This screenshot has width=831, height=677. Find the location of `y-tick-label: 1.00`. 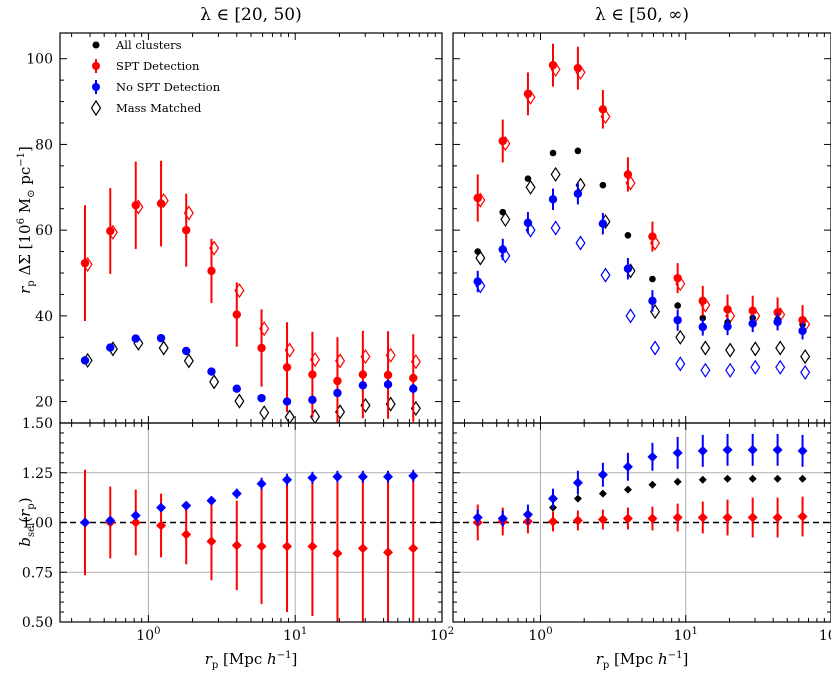

y-tick-label: 1.00 is located at coordinates (37, 524).